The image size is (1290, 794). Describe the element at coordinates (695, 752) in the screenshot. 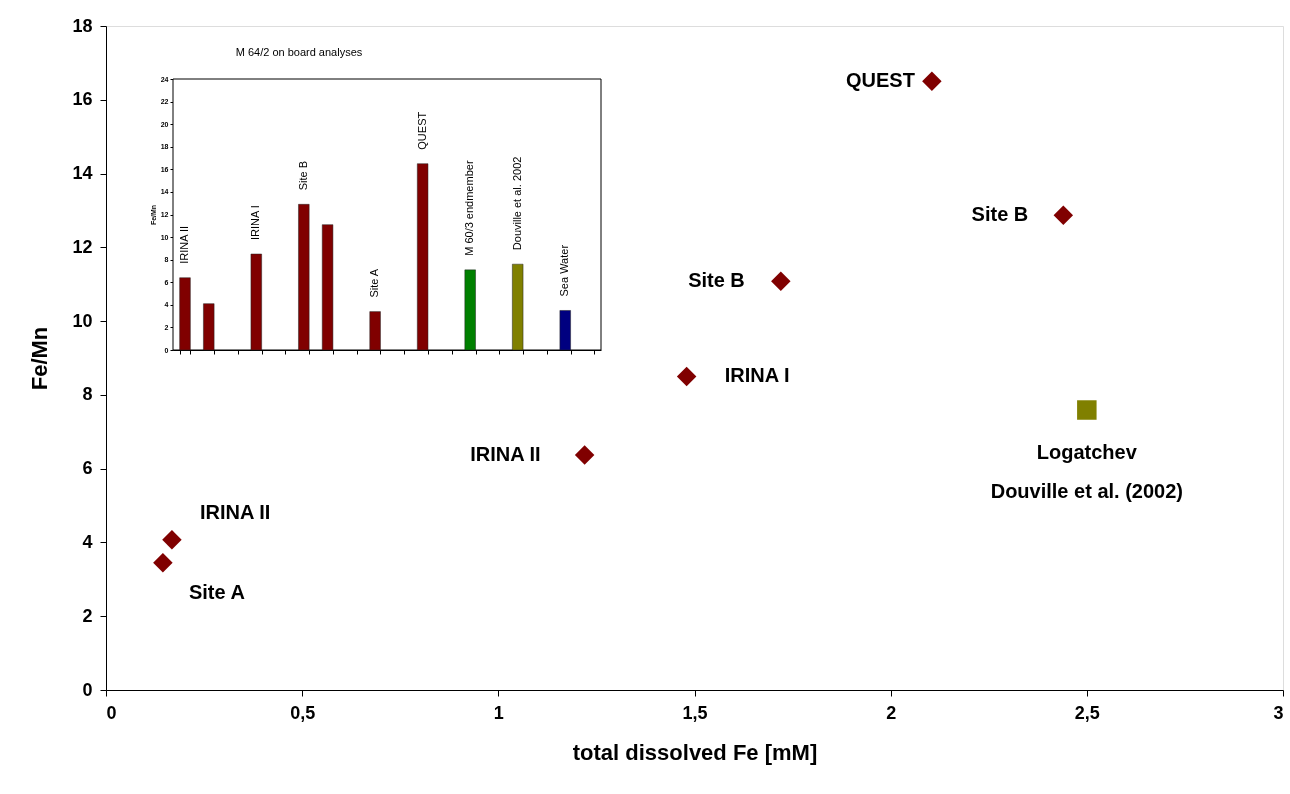

I see `x-axis-title: total dissolved Fe [mM]` at that location.